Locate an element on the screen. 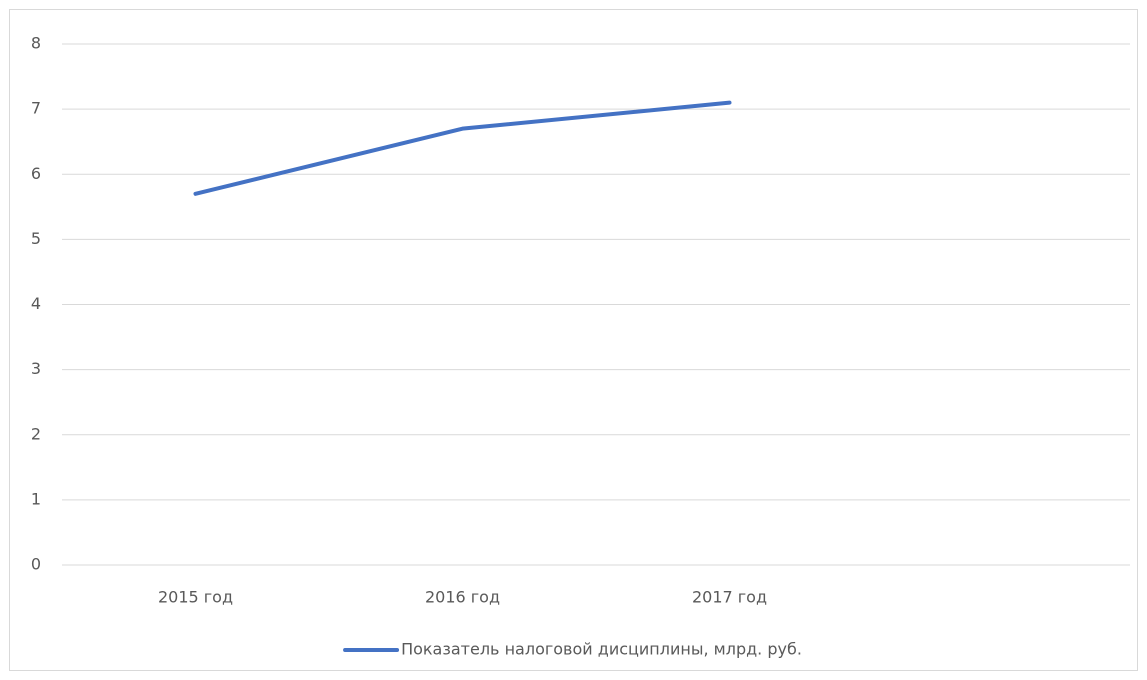 Image resolution: width=1147 pixels, height=680 pixels. y-tick-label: 5 is located at coordinates (36, 238).